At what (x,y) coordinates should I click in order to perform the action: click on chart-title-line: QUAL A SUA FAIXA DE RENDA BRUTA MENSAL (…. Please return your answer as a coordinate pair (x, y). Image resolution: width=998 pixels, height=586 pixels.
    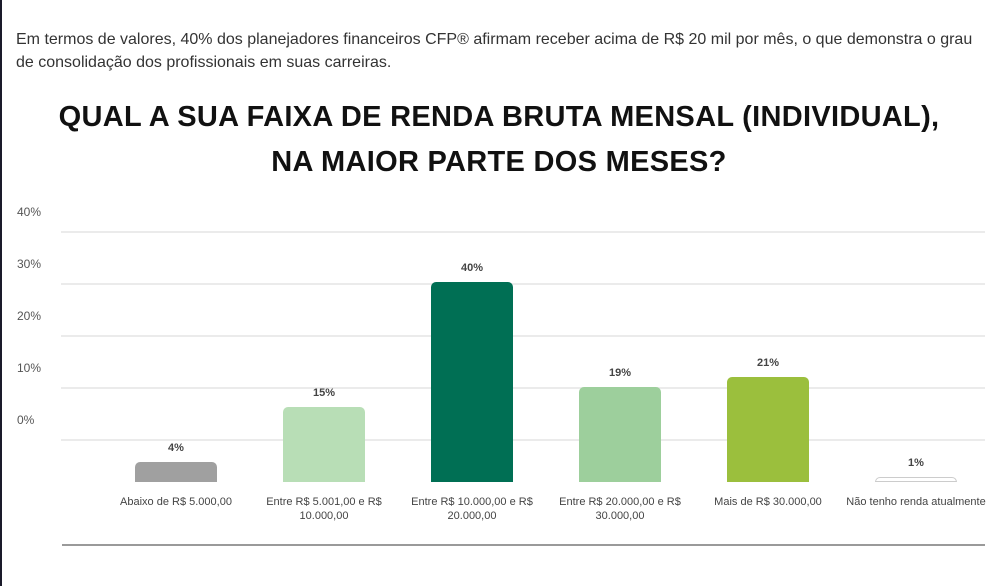
    Looking at the image, I should click on (499, 117).